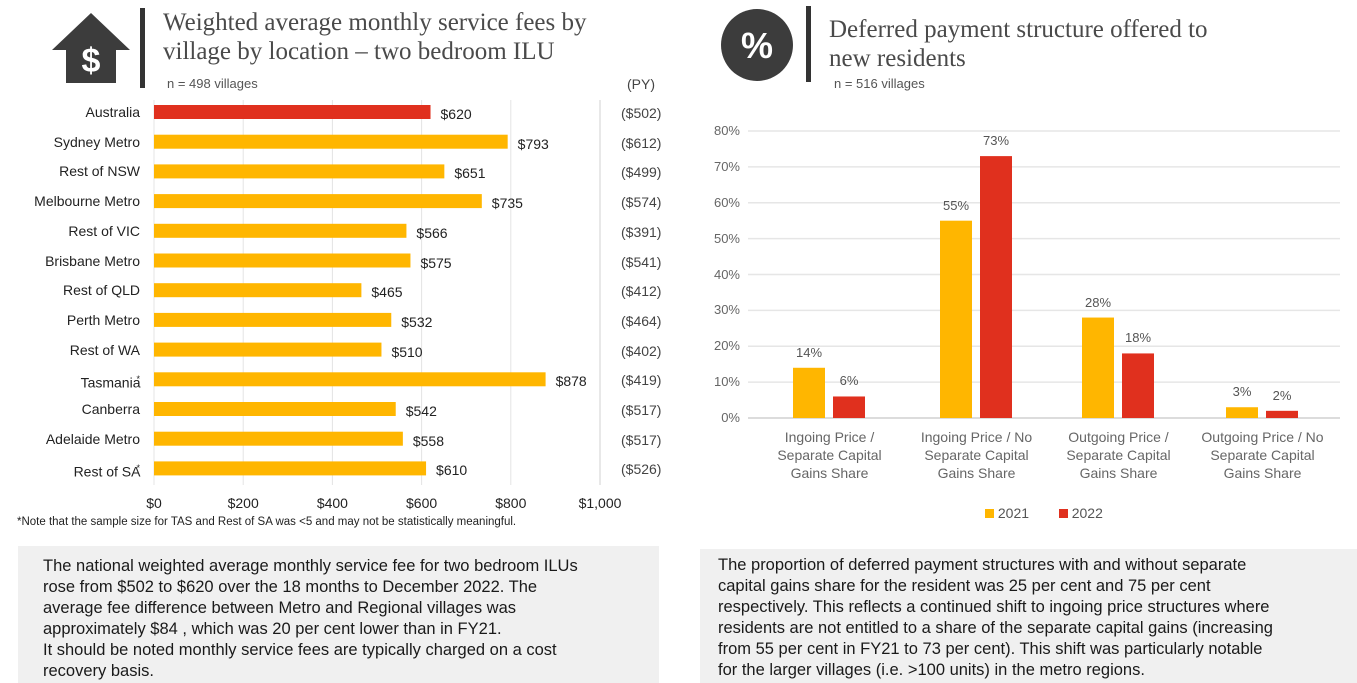 The image size is (1357, 683). What do you see at coordinates (470, 173) in the screenshot?
I see `value-label: $651` at bounding box center [470, 173].